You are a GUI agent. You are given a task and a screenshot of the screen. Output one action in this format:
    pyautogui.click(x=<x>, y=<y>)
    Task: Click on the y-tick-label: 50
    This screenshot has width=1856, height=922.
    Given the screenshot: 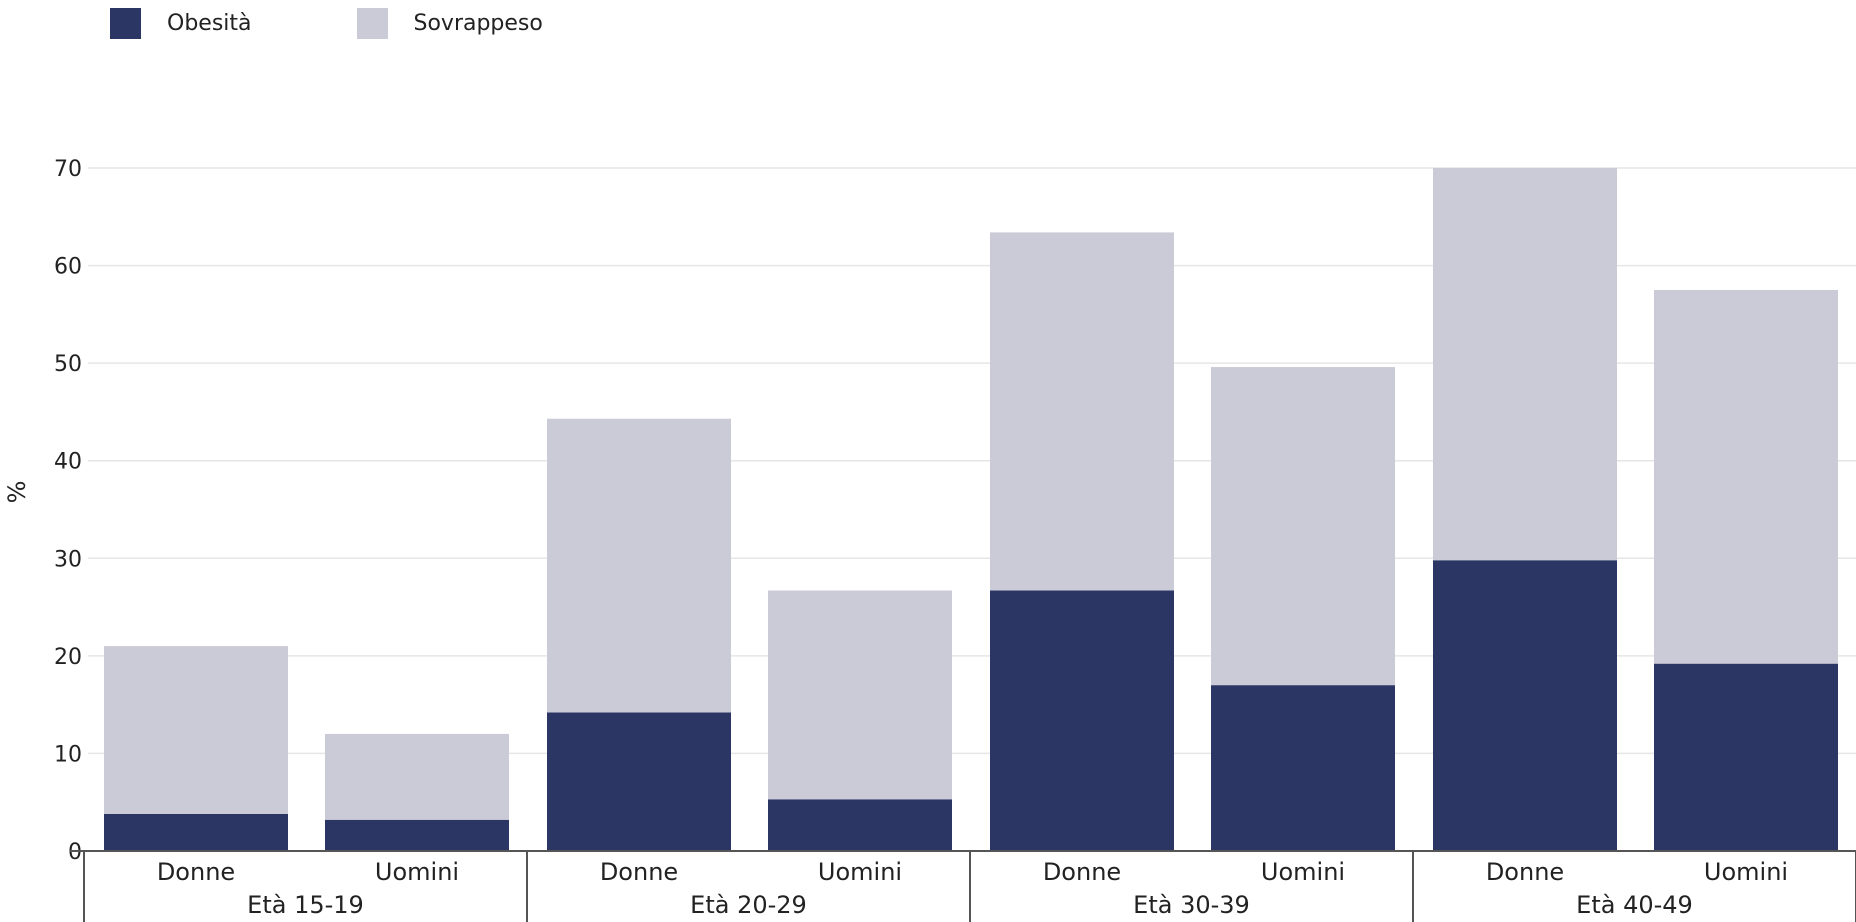 What is the action you would take?
    pyautogui.click(x=68, y=364)
    